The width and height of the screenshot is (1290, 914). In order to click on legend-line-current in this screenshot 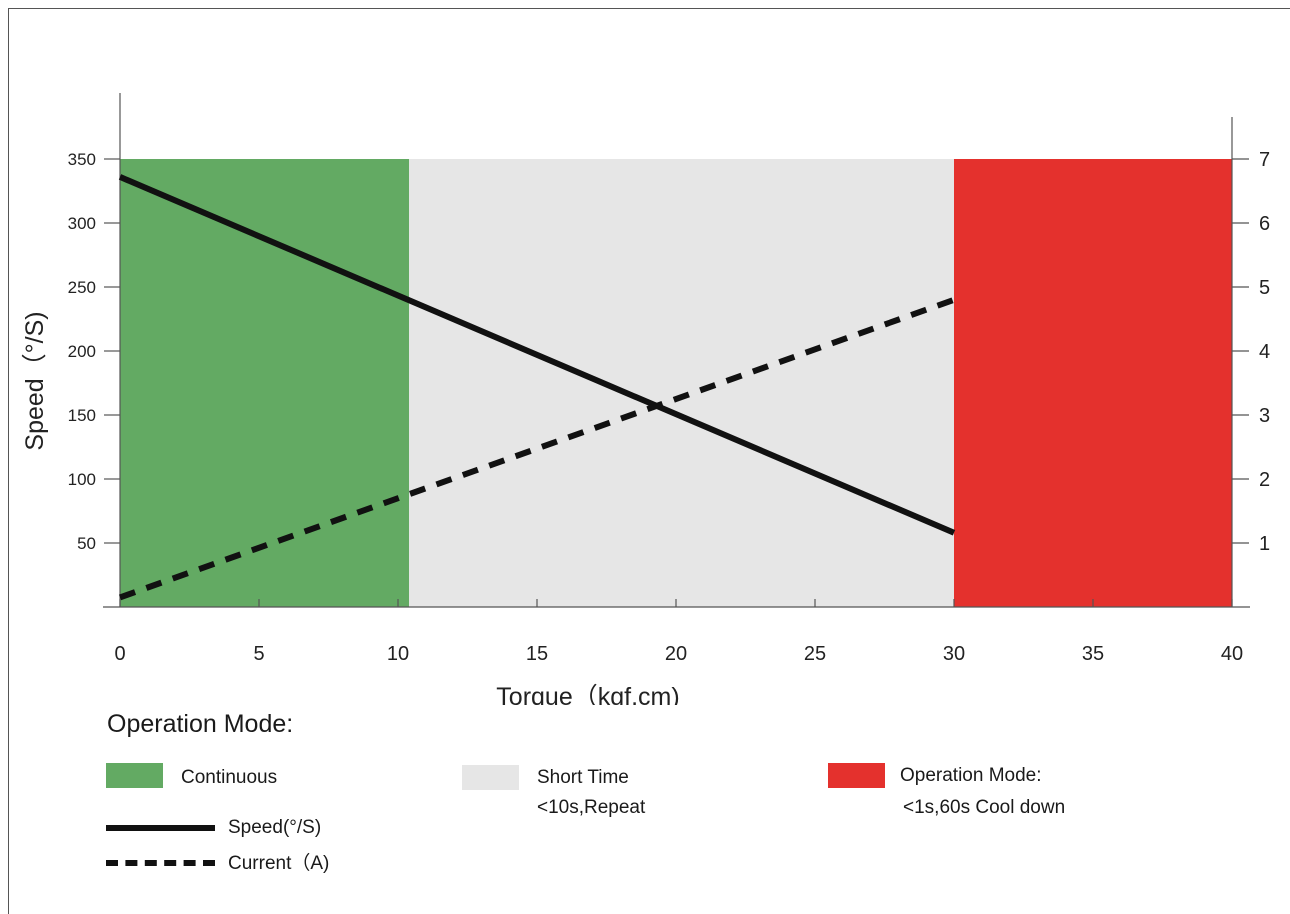, I will do `click(160, 863)`.